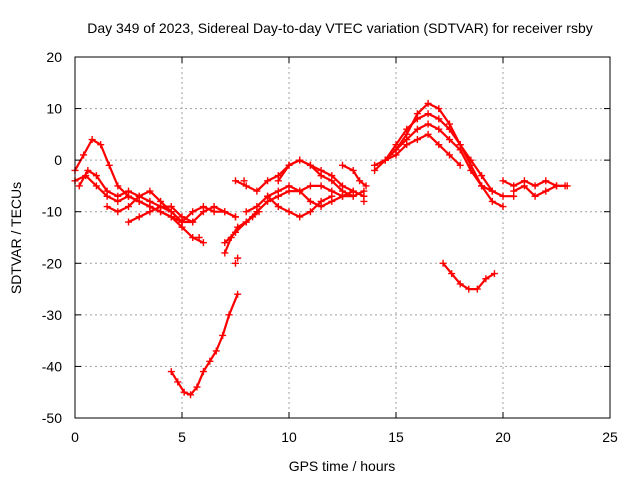 This screenshot has height=480, width=640. What do you see at coordinates (54, 57) in the screenshot?
I see `y-tick-label-7: 20` at bounding box center [54, 57].